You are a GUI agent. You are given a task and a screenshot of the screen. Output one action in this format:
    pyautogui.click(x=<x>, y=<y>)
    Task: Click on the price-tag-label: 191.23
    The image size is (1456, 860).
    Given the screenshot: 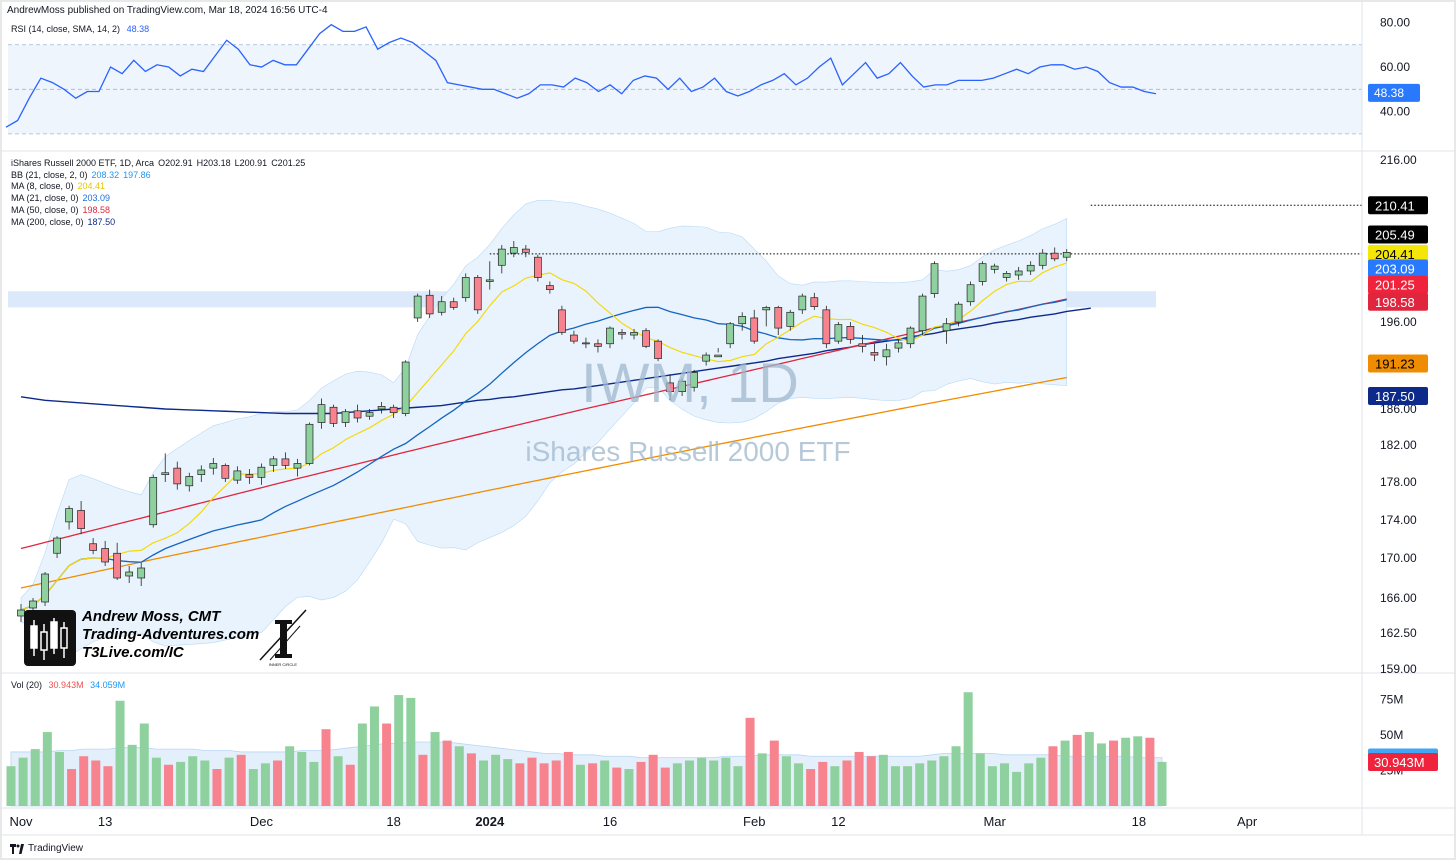 What is the action you would take?
    pyautogui.click(x=1395, y=363)
    